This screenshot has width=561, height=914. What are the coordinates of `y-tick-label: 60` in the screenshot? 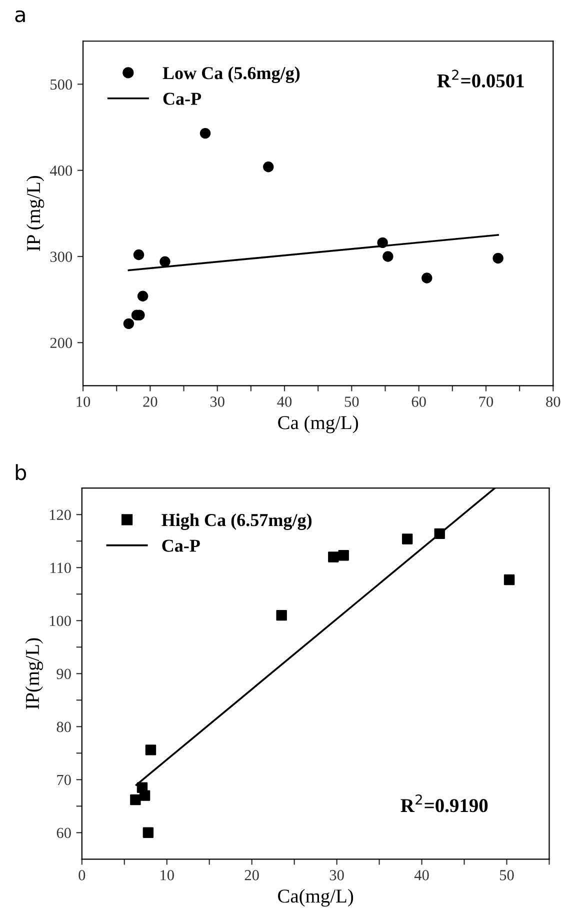 It's located at (63, 833).